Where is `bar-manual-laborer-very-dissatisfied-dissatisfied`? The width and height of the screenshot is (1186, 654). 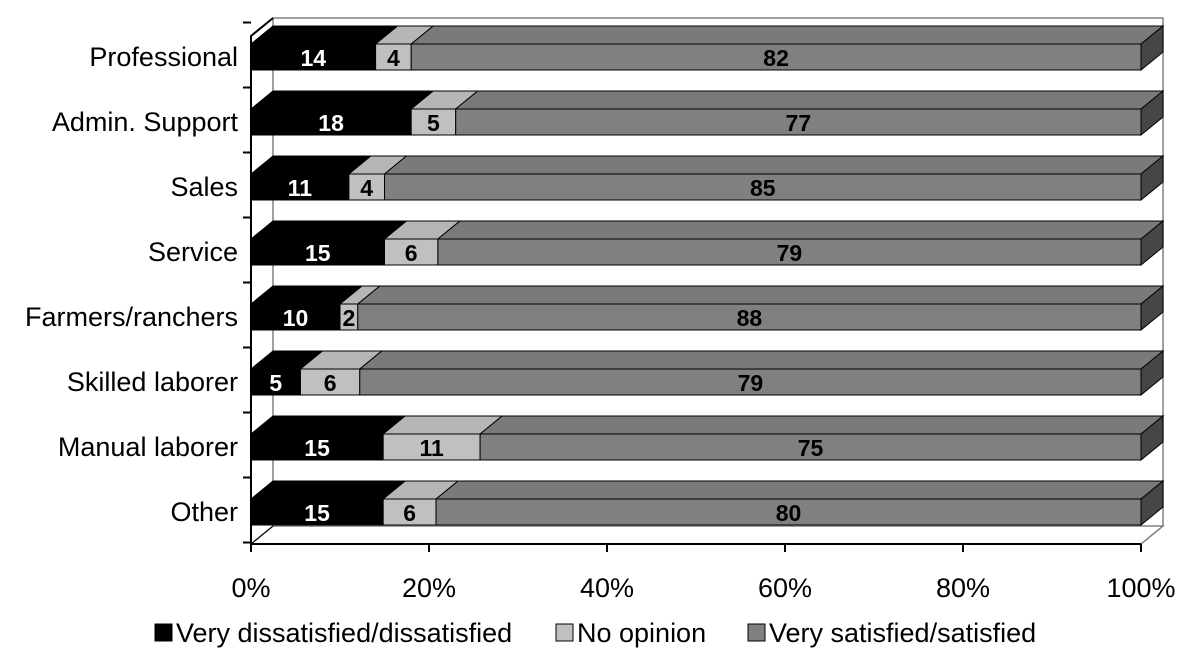
bar-manual-laborer-very-dissatisfied-dissatisfied is located at coordinates (328, 438).